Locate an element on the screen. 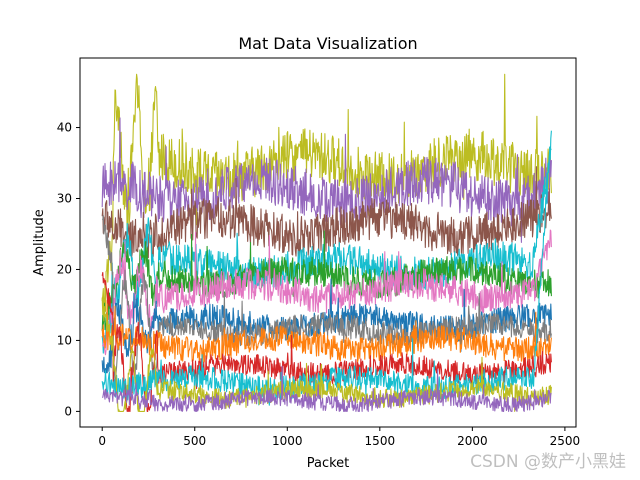 The height and width of the screenshot is (480, 640). watermark: CSDN @数产小黑娃 is located at coordinates (548, 462).